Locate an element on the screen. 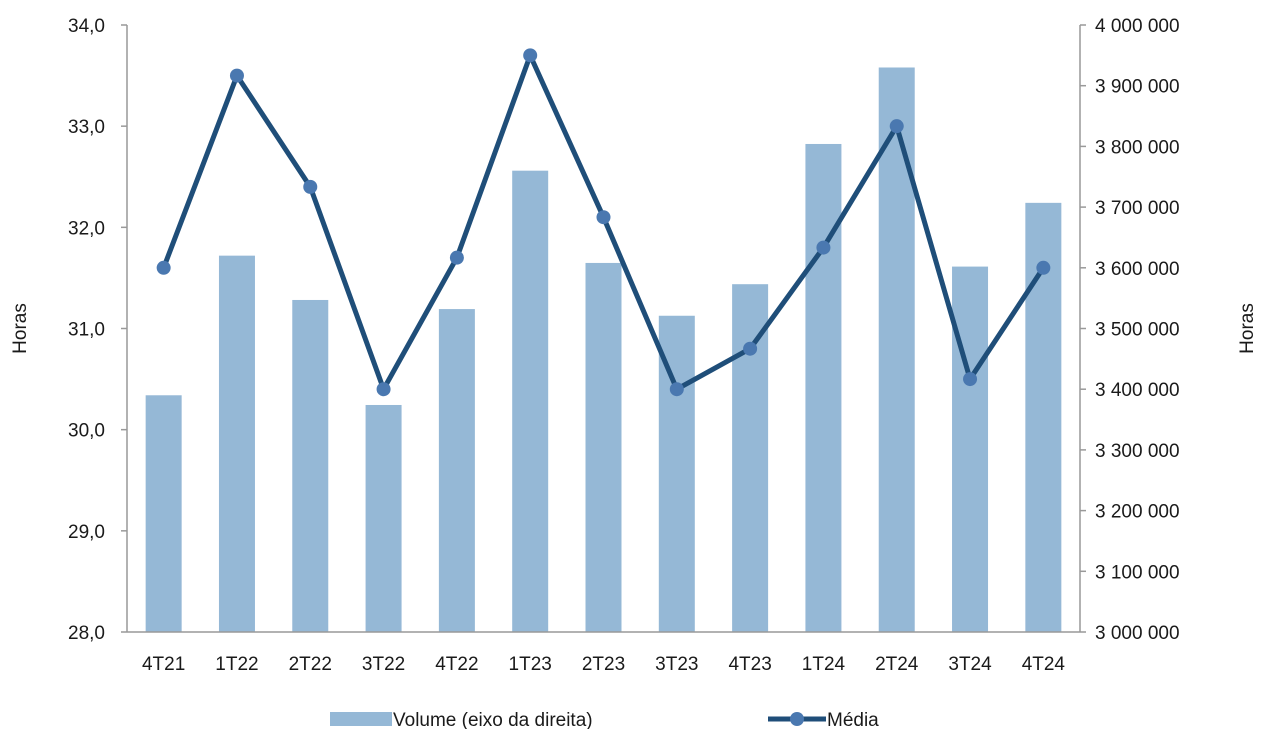  media-point-4T22 is located at coordinates (456, 257).